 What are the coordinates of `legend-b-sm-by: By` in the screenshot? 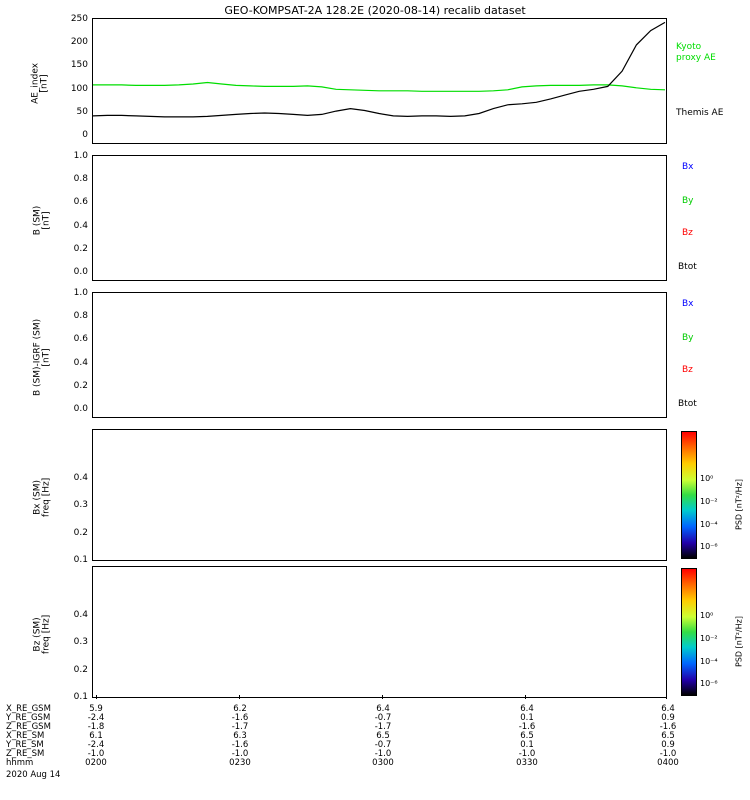 It's located at (688, 201).